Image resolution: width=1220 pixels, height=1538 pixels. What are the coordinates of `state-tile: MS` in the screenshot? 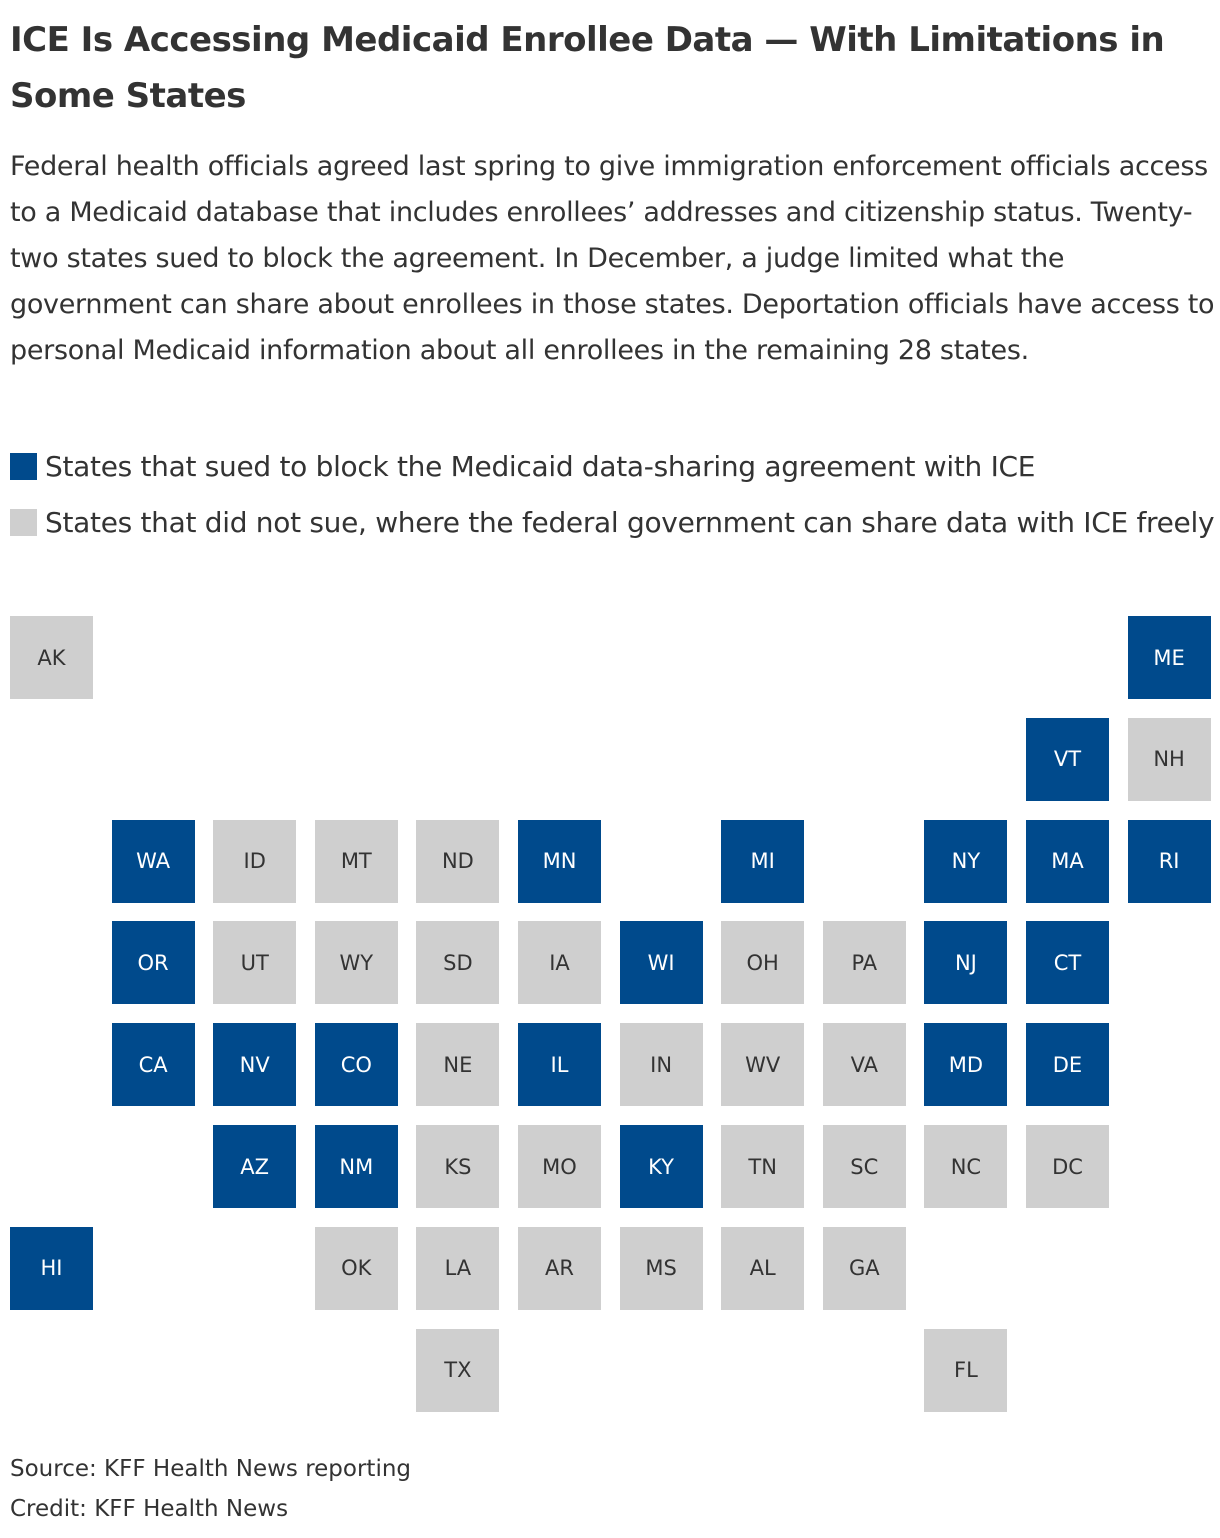 It's located at (661, 1268).